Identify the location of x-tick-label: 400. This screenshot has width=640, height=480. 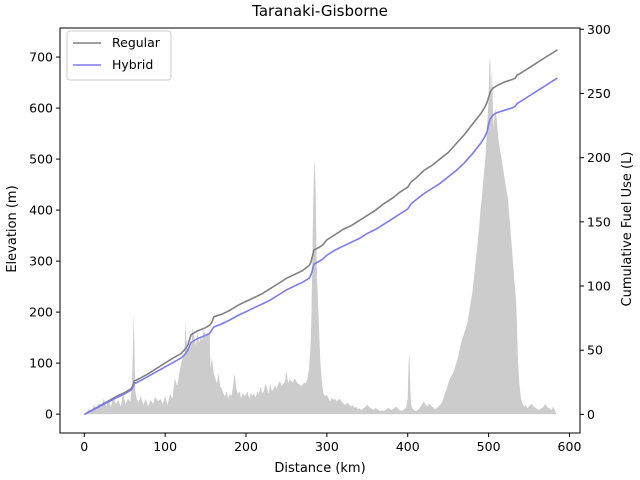
(408, 446).